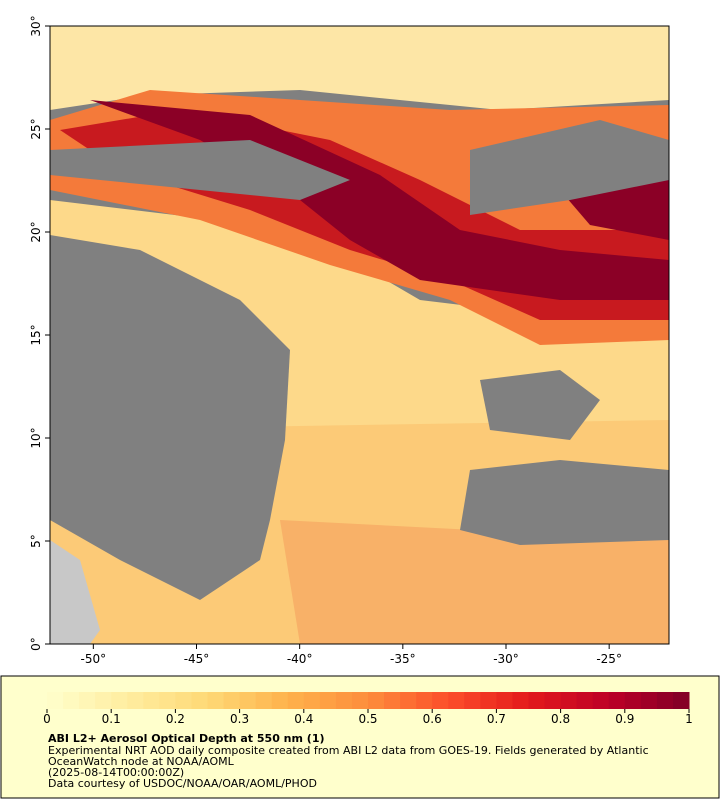  What do you see at coordinates (36, 644) in the screenshot?
I see `y-tick-label: 0°` at bounding box center [36, 644].